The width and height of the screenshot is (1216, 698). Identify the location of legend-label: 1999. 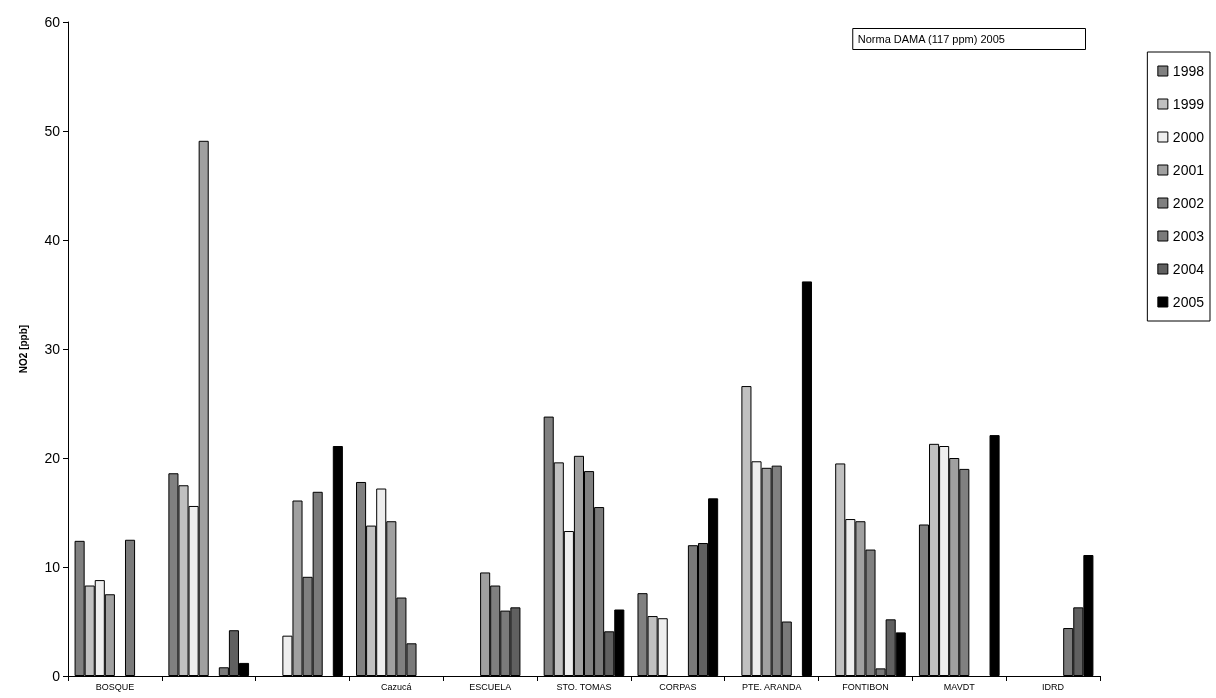
(1188, 104).